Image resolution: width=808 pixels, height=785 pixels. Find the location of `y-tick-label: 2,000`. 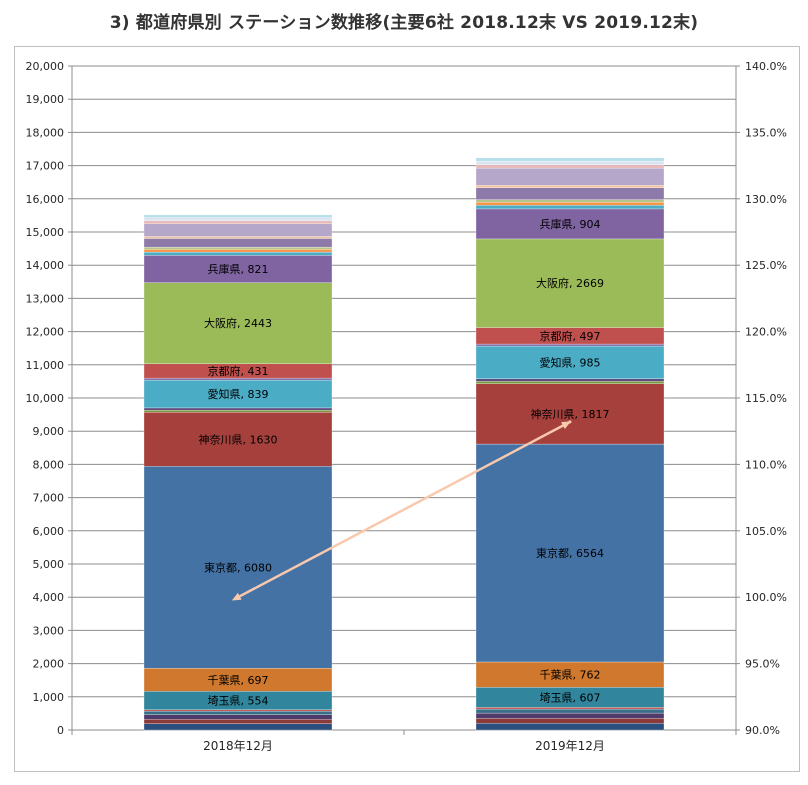

y-tick-label: 2,000 is located at coordinates (49, 664).